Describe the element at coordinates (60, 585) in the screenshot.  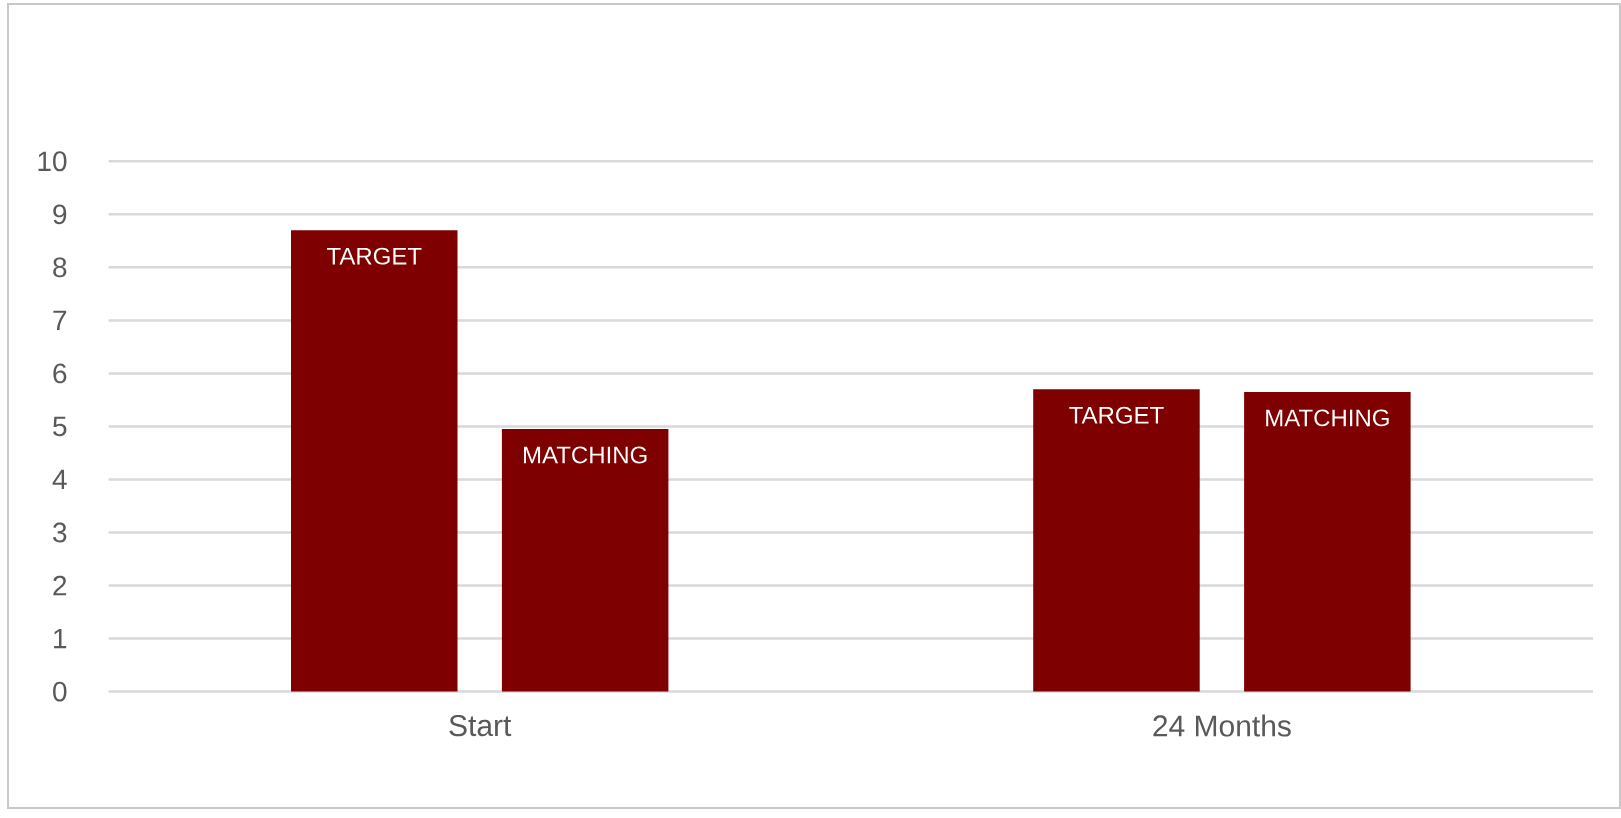
I see `y-tick-label: 2` at that location.